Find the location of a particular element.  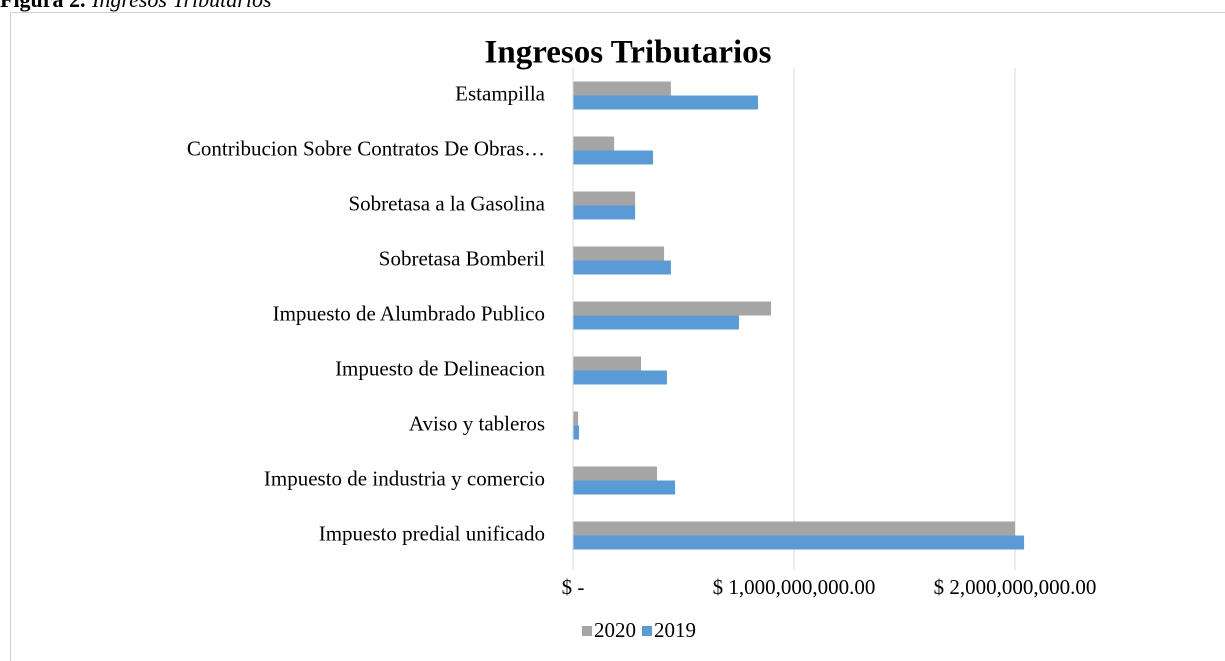

y-tick-label: Sobretasa Bomberil is located at coordinates (462, 258).